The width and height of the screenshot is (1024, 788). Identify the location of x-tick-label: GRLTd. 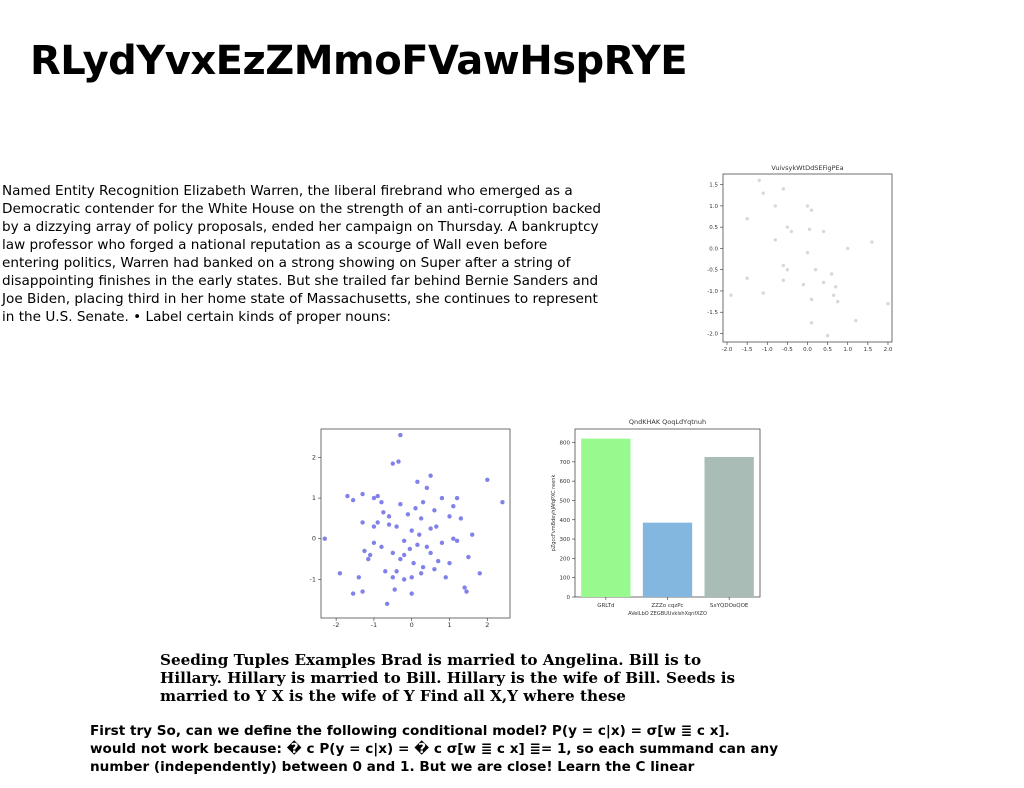
(605, 606).